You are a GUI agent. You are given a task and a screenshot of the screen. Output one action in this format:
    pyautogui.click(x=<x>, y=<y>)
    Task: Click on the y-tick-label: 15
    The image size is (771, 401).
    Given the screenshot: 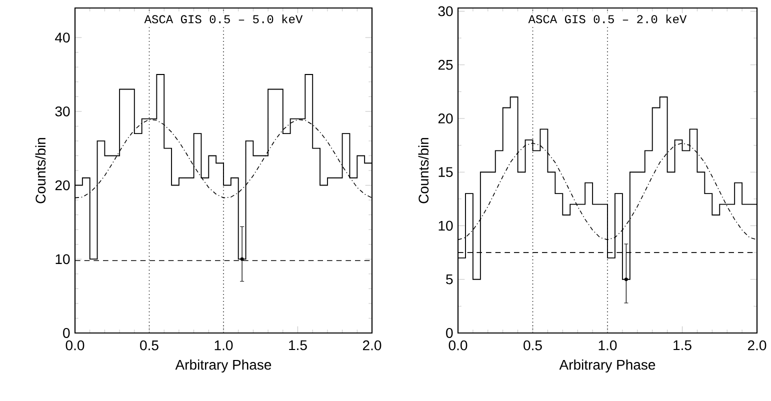 What is the action you would take?
    pyautogui.click(x=445, y=172)
    